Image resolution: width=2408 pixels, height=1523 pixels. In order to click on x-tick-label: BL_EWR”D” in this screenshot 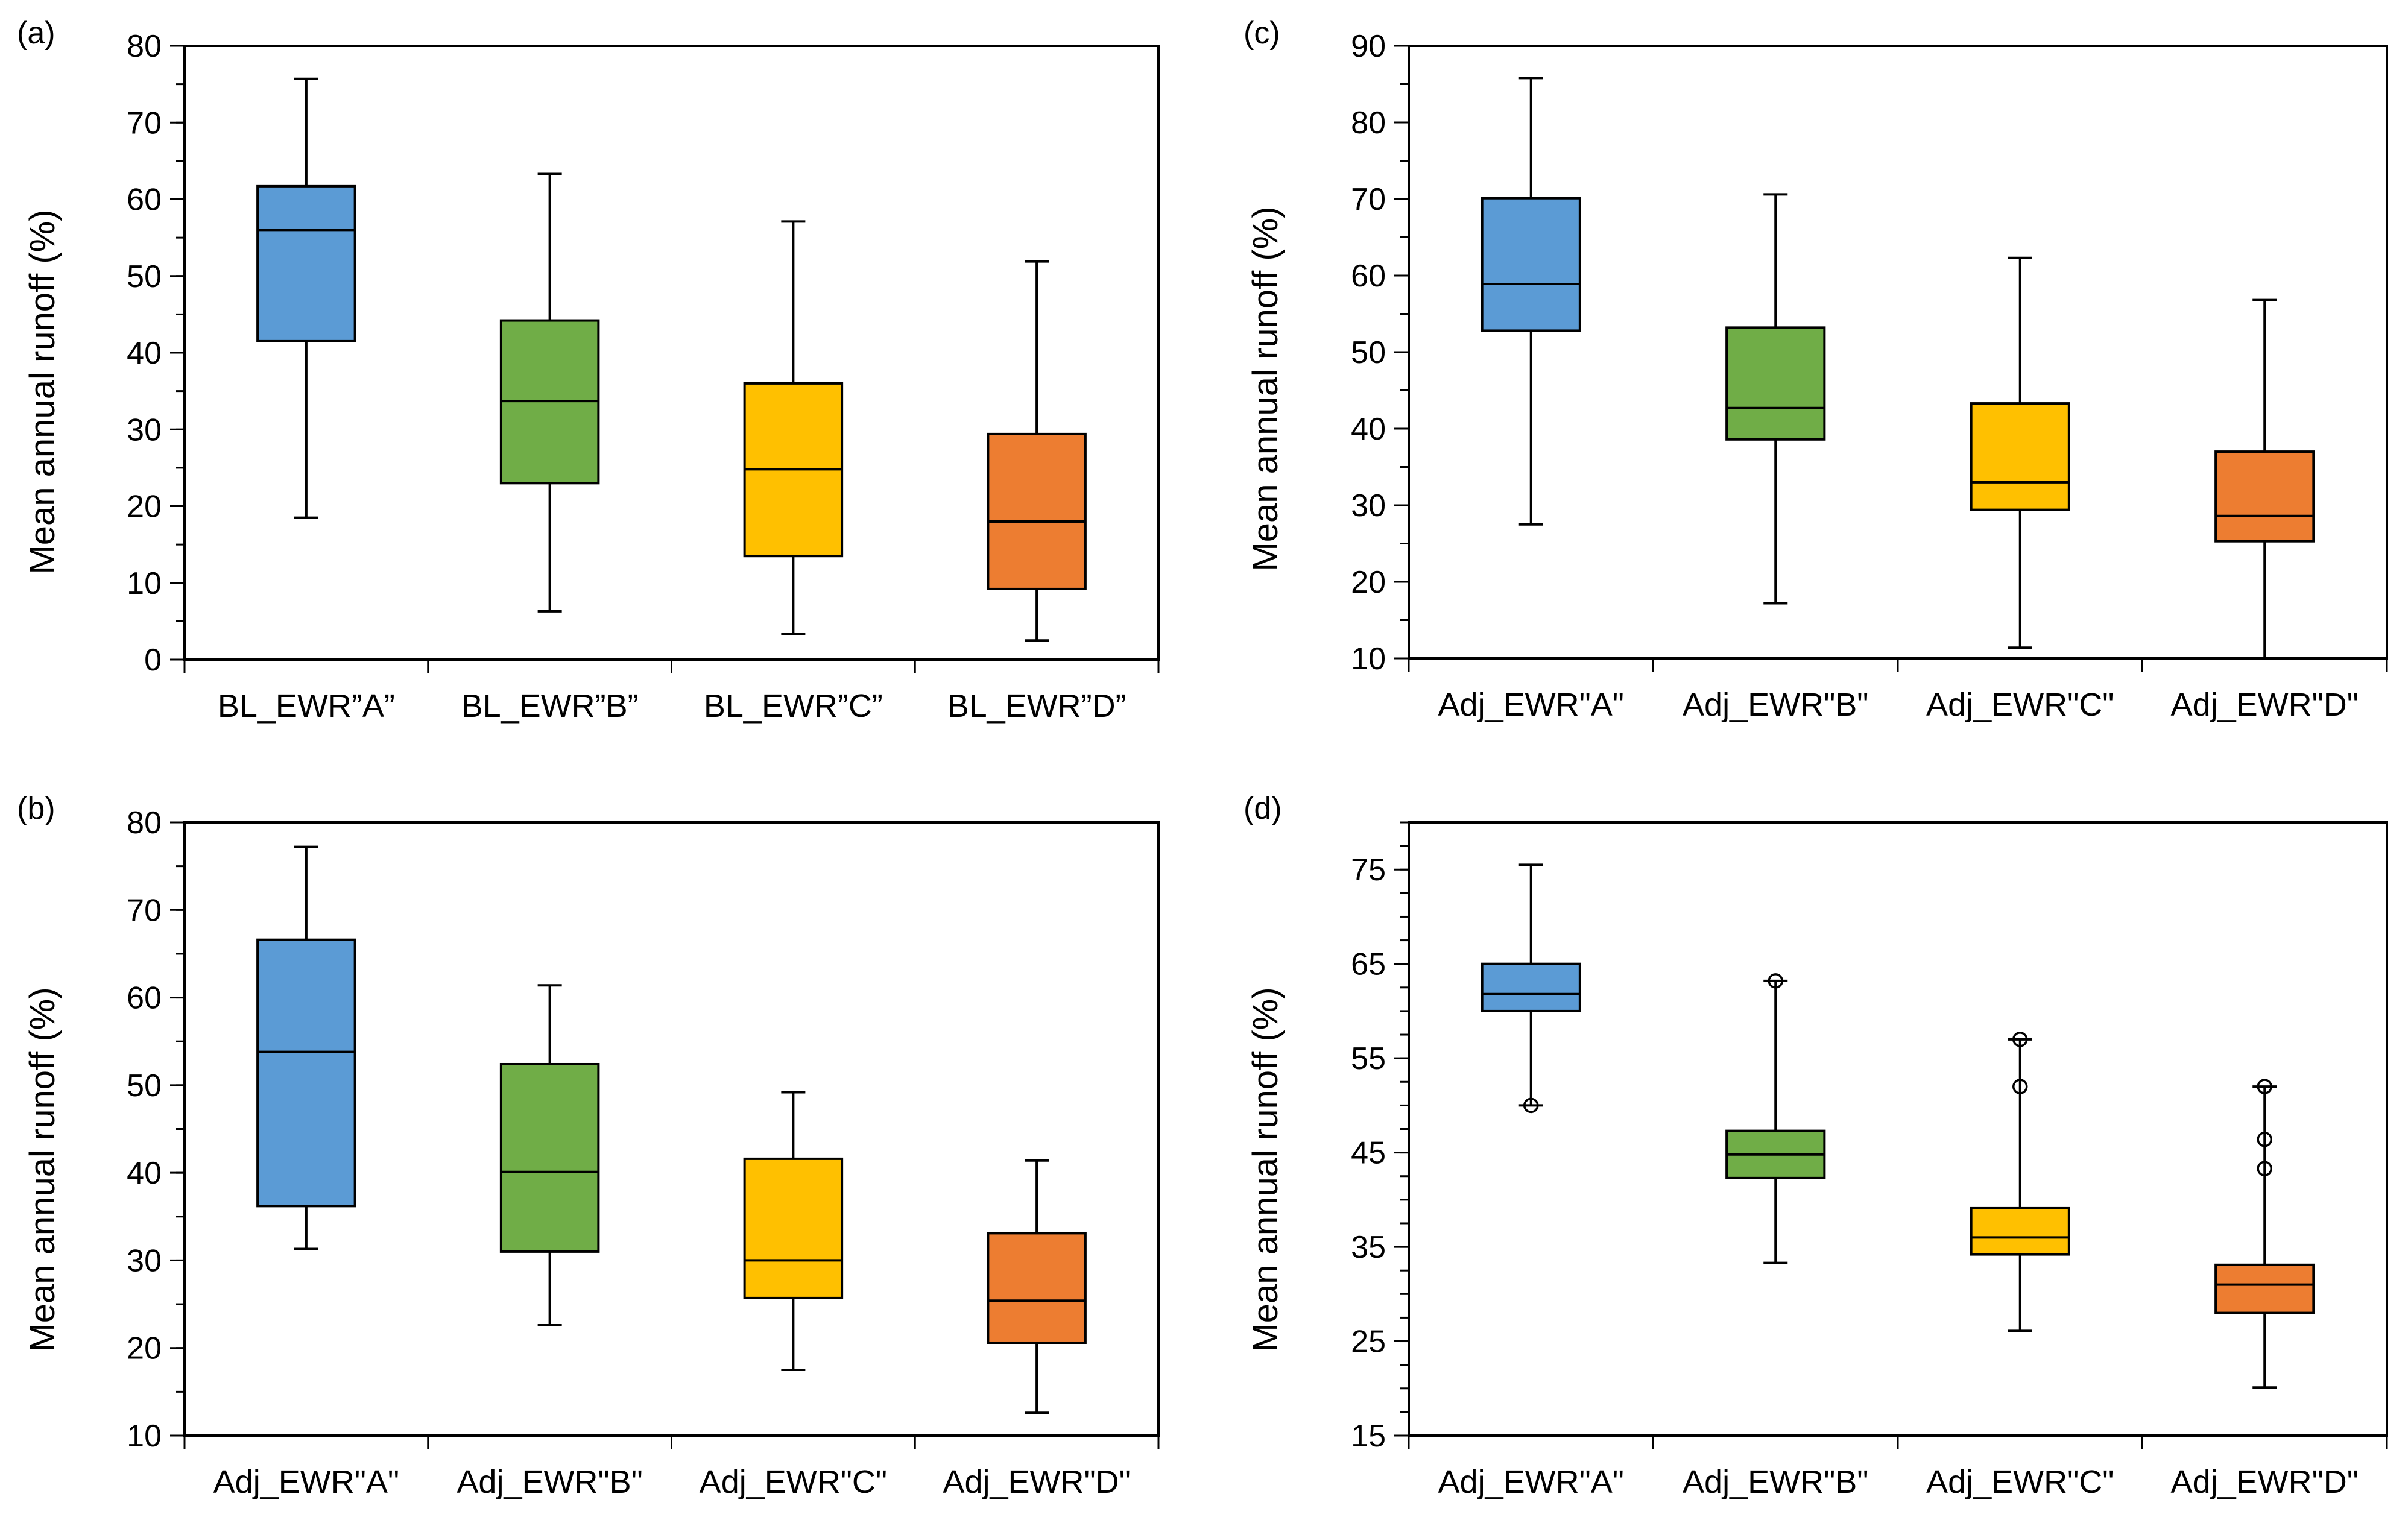, I will do `click(1037, 706)`.